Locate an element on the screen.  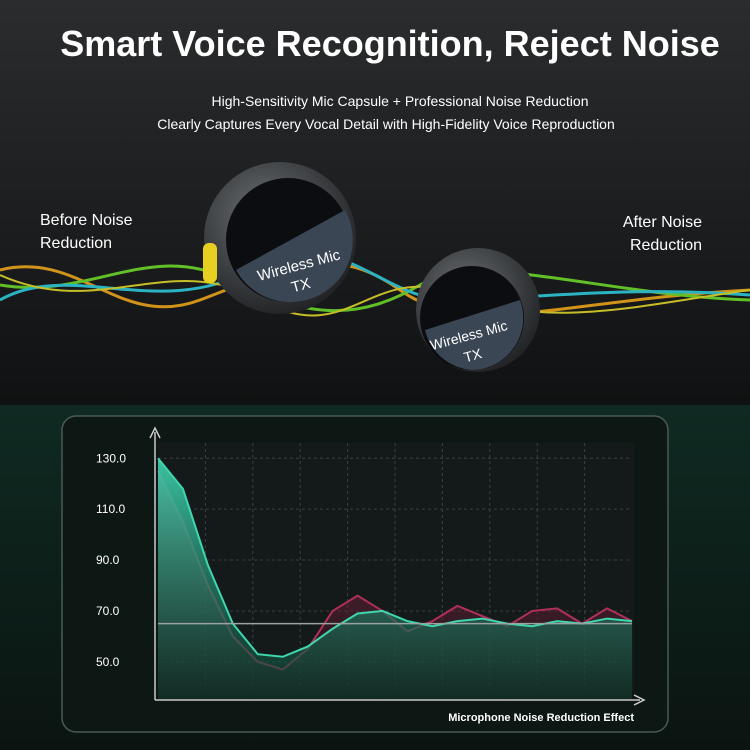
y-axis-arrow is located at coordinates (155, 432).